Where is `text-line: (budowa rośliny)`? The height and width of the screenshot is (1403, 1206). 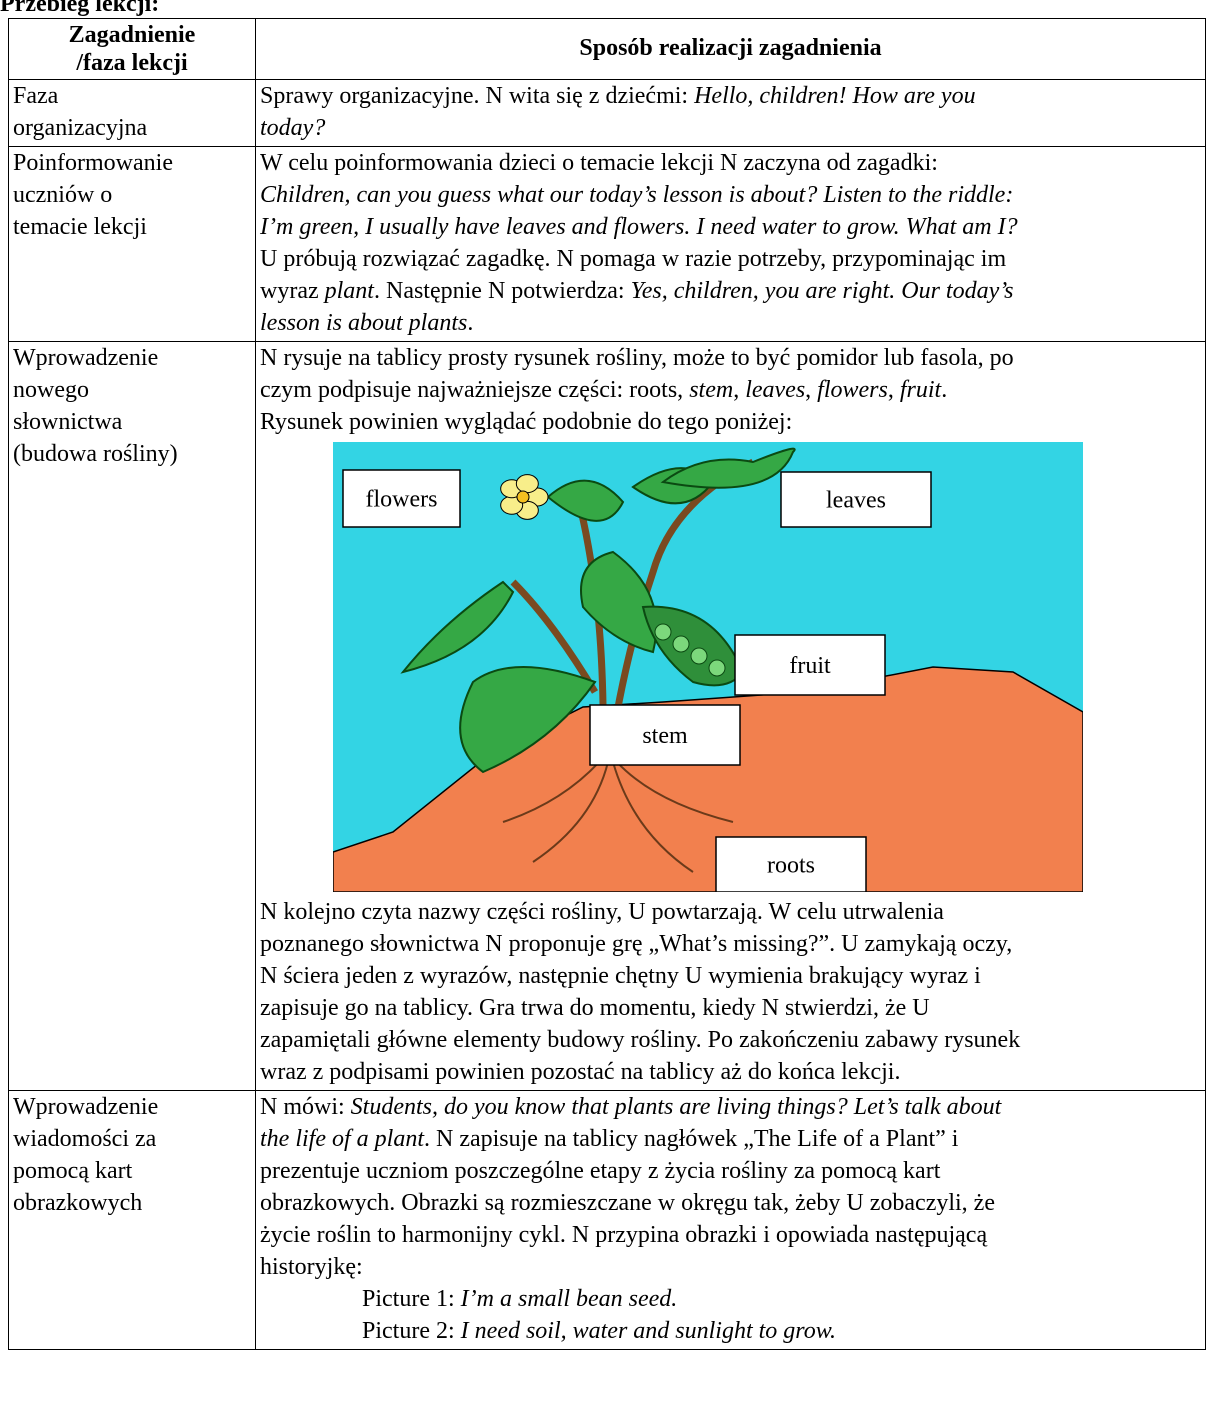 text-line: (budowa rośliny) is located at coordinates (95, 454).